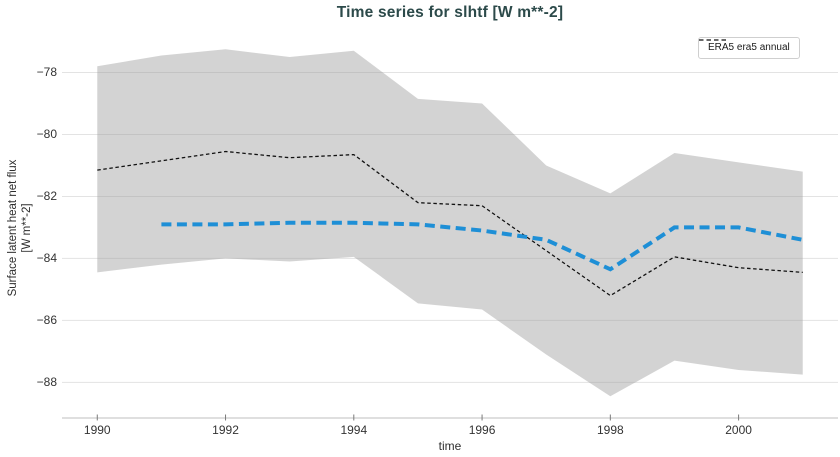  What do you see at coordinates (27, 228) in the screenshot?
I see `y-axis-label-line2: [W m**-2]` at bounding box center [27, 228].